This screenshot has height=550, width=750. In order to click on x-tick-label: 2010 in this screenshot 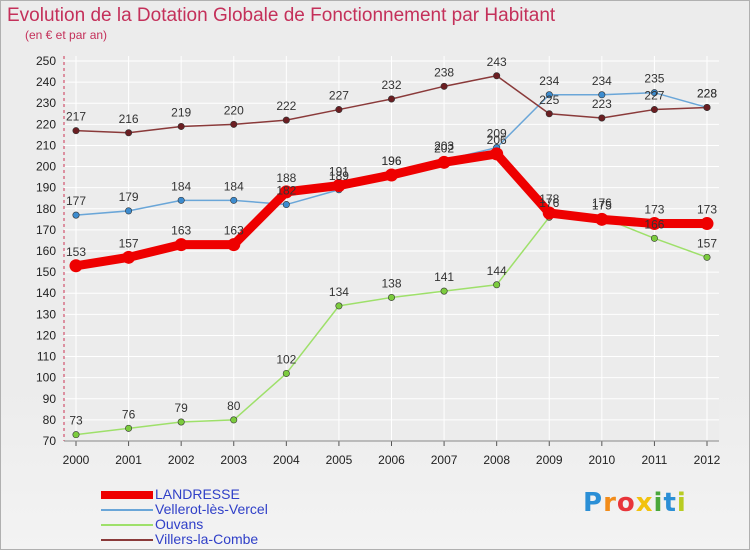, I will do `click(601, 460)`.